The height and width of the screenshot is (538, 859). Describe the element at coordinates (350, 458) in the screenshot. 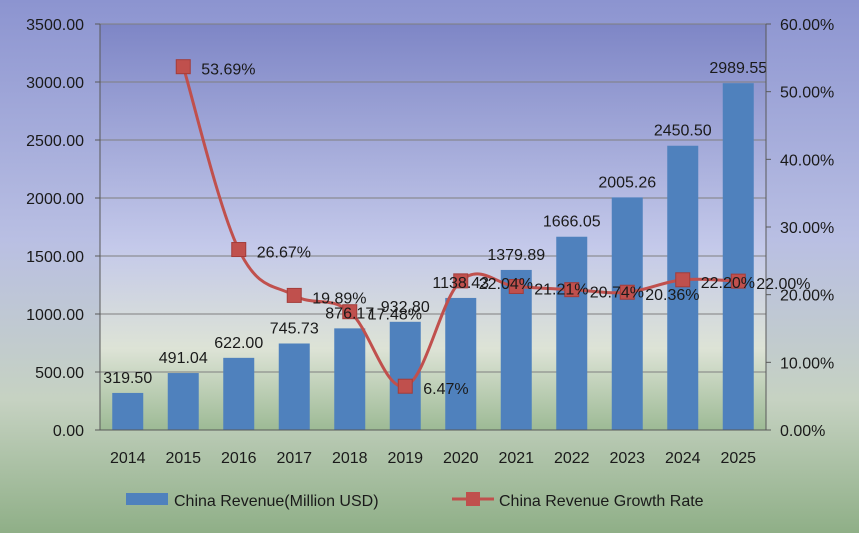

I see `x-tick-label: 2018` at that location.